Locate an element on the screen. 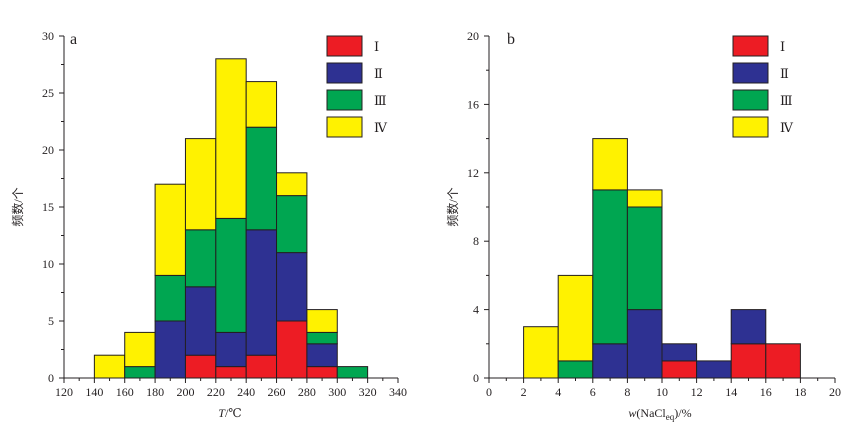  x-tick-label: 0 is located at coordinates (489, 392).